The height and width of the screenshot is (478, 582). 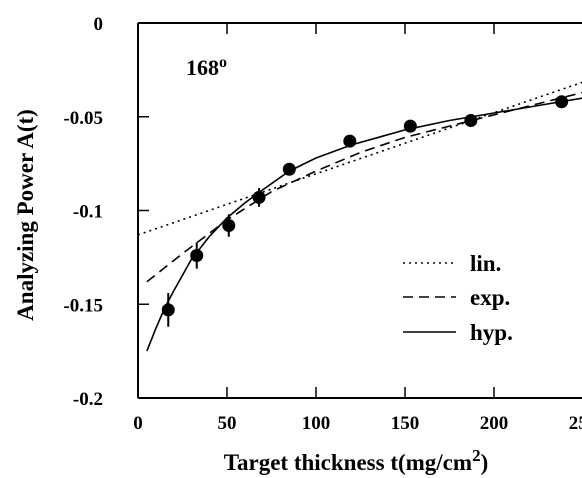 I want to click on y-tick-label: -0.05, so click(x=83, y=118).